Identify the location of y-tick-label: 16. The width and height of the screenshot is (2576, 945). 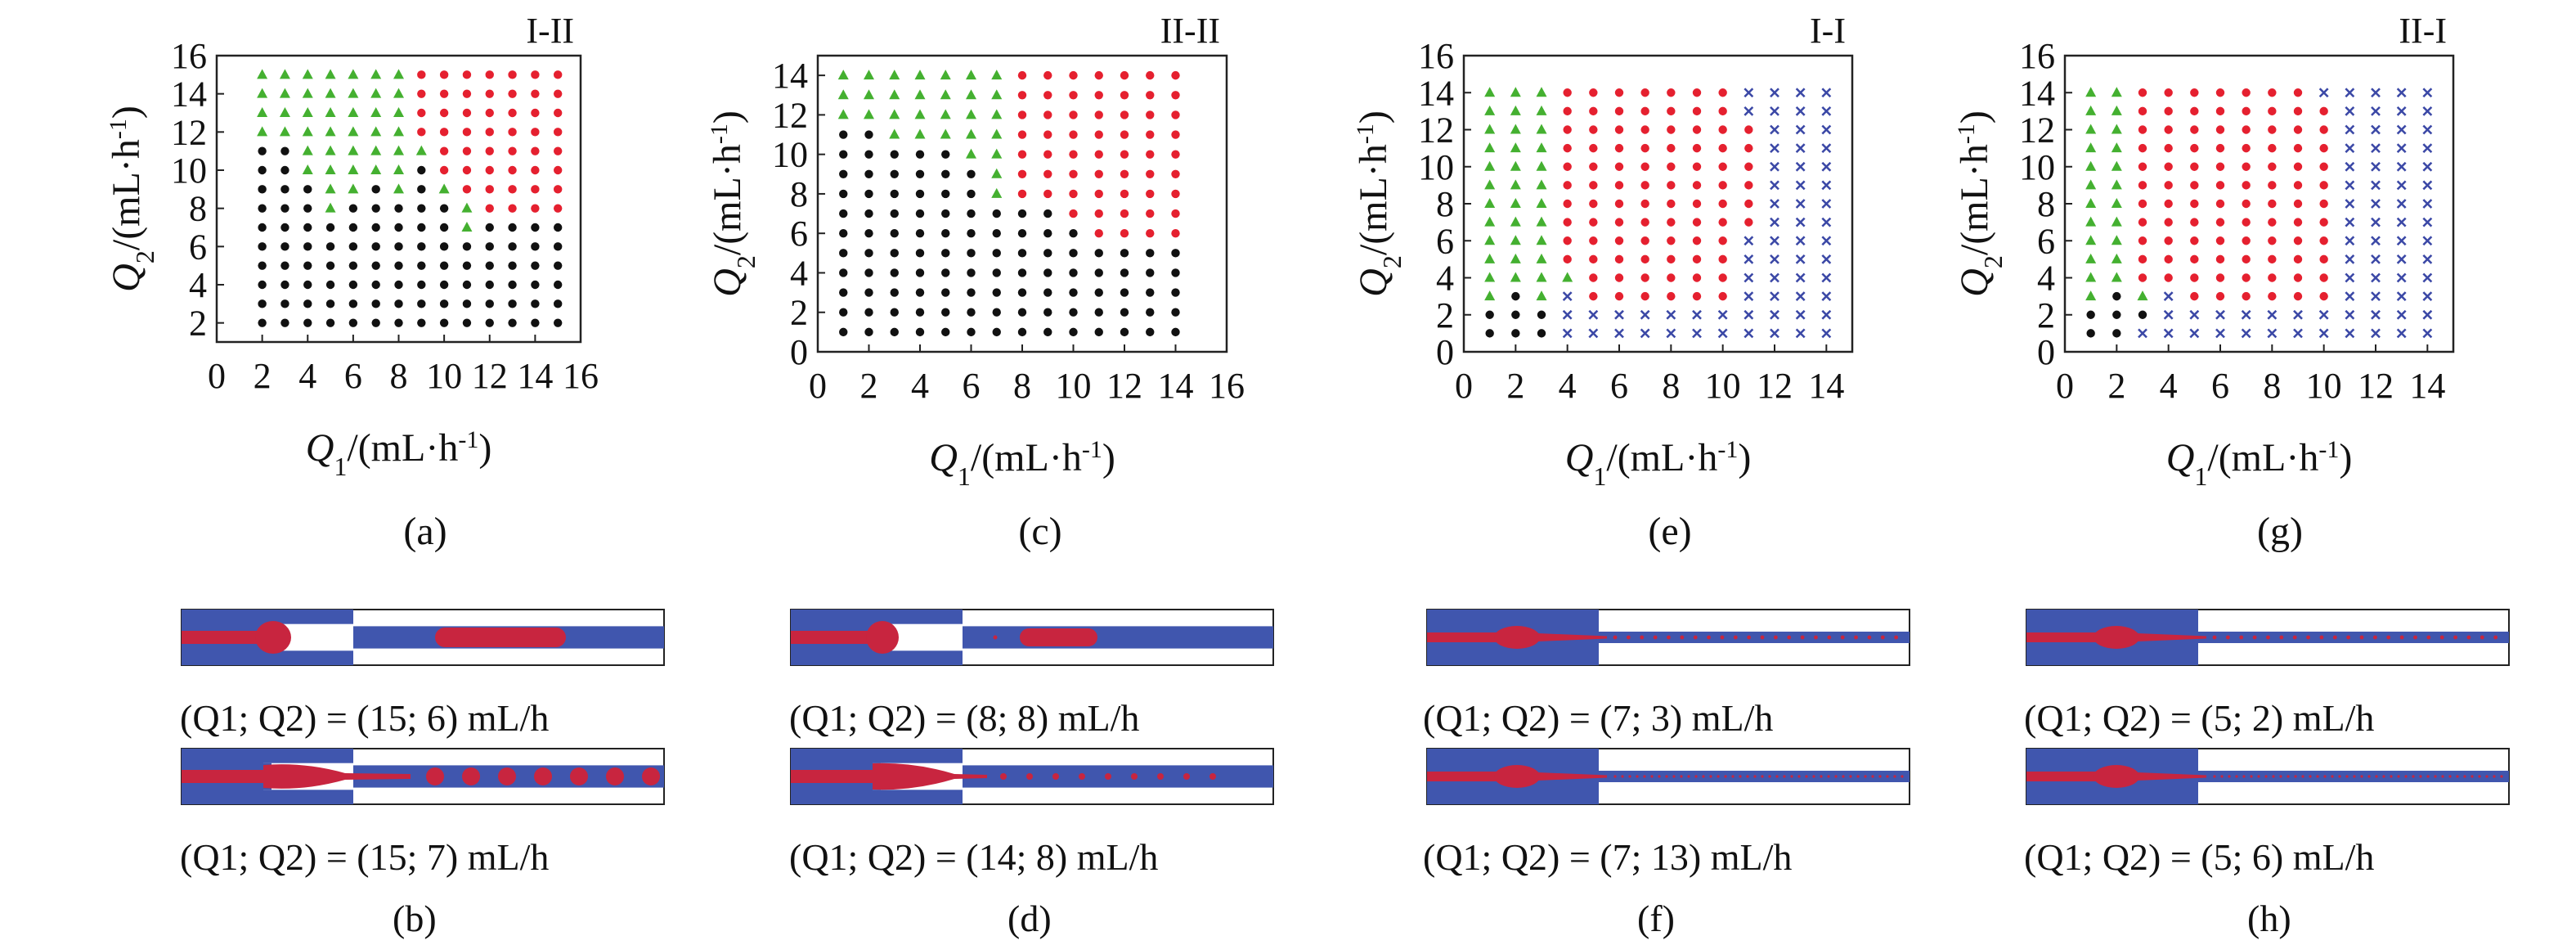
(1436, 56).